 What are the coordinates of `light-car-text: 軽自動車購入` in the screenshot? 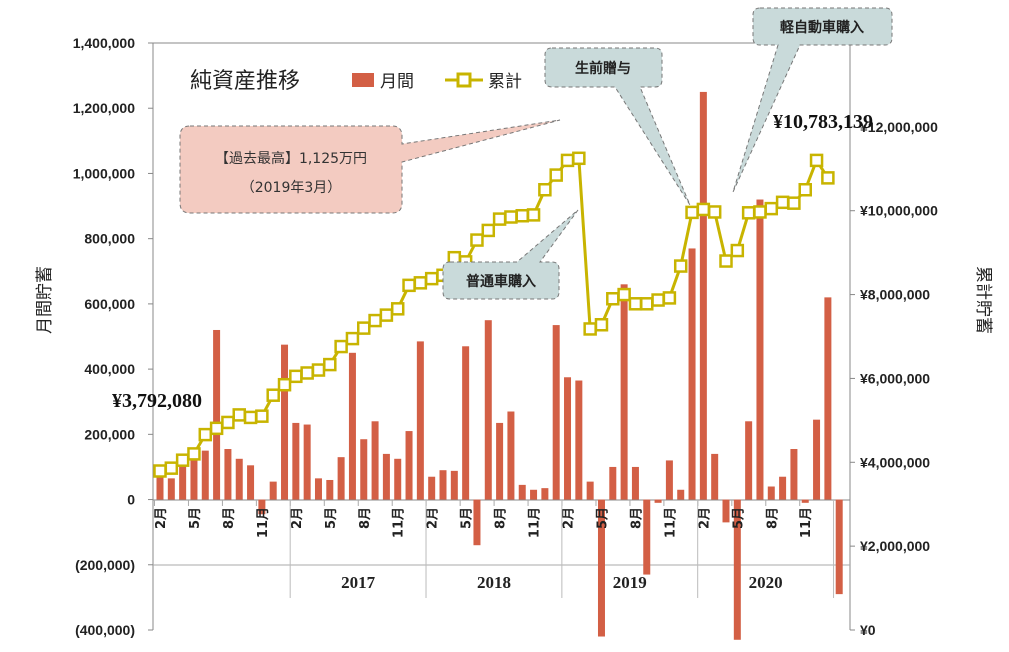 It's located at (822, 27).